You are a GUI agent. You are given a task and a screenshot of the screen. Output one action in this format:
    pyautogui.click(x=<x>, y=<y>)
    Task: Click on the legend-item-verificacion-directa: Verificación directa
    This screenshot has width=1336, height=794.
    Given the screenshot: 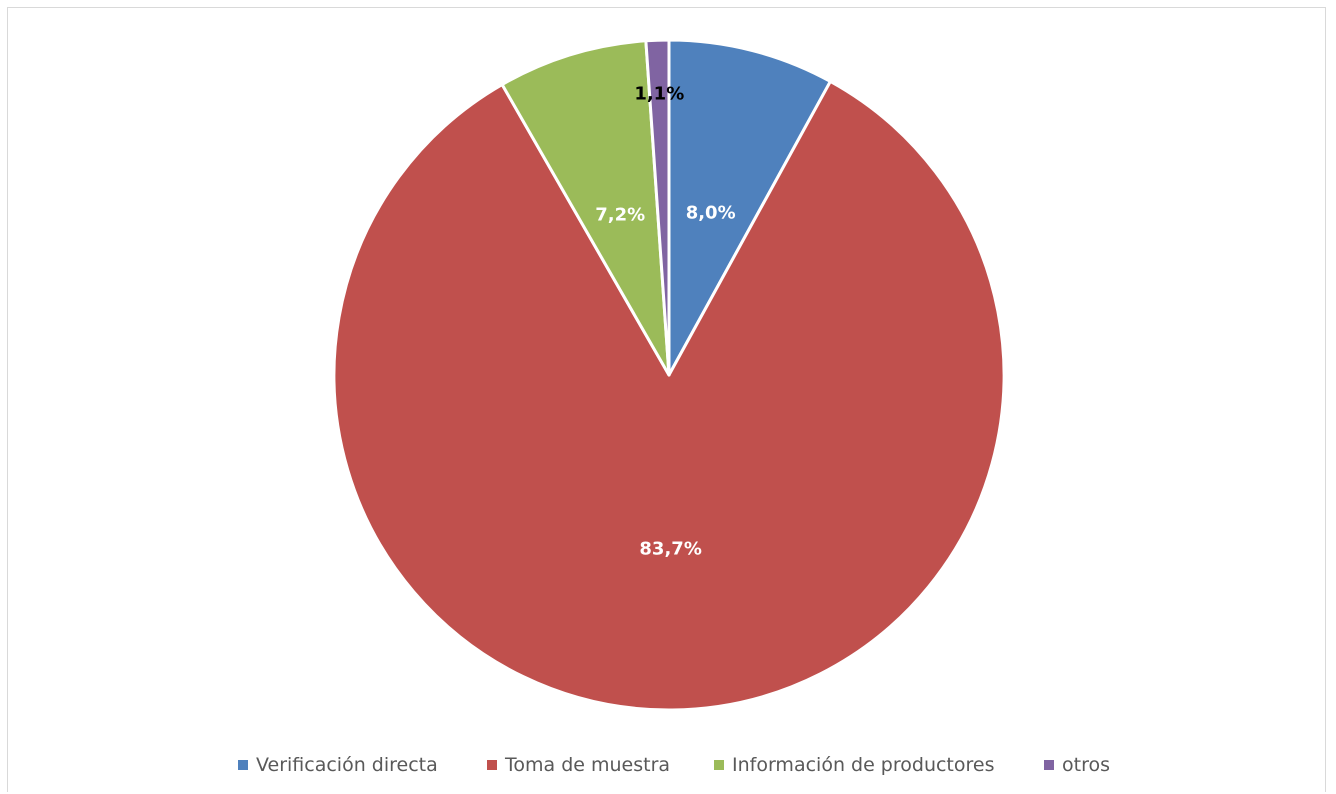 What is the action you would take?
    pyautogui.click(x=338, y=765)
    